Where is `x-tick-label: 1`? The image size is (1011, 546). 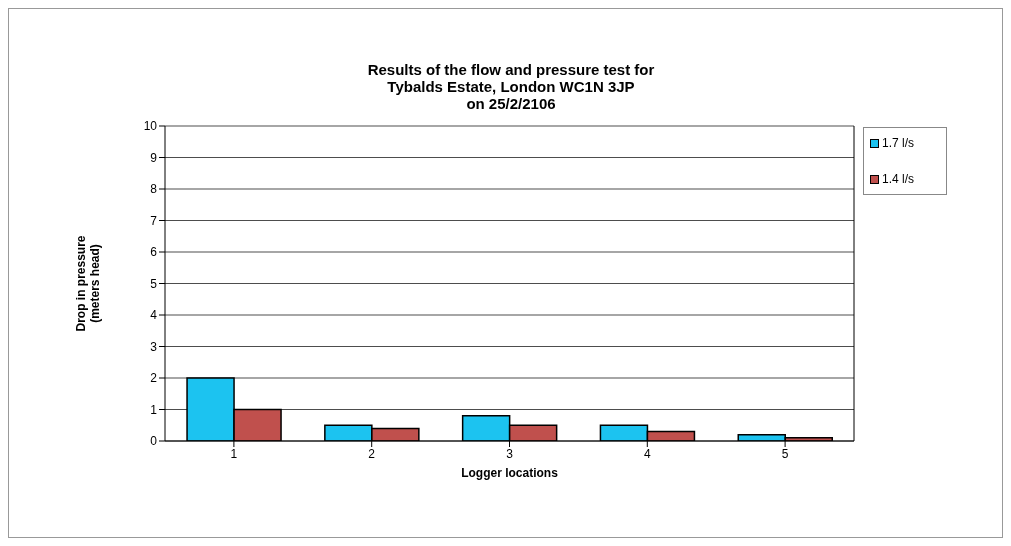
x-tick-label: 1 is located at coordinates (234, 453).